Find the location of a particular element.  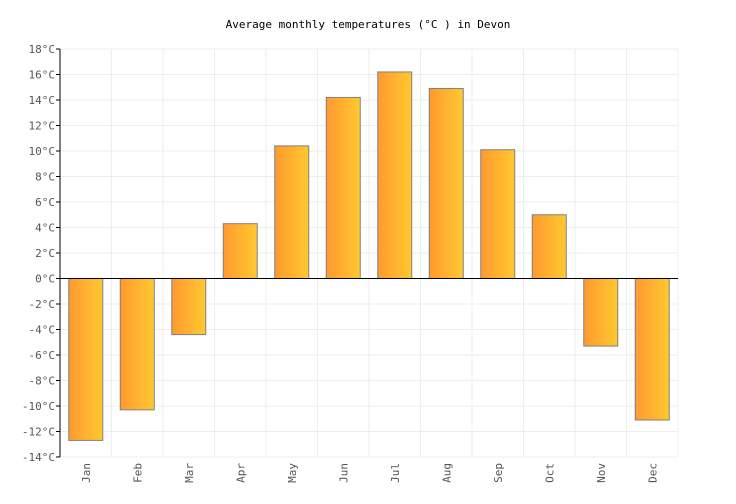

bar-jul is located at coordinates (395, 175).